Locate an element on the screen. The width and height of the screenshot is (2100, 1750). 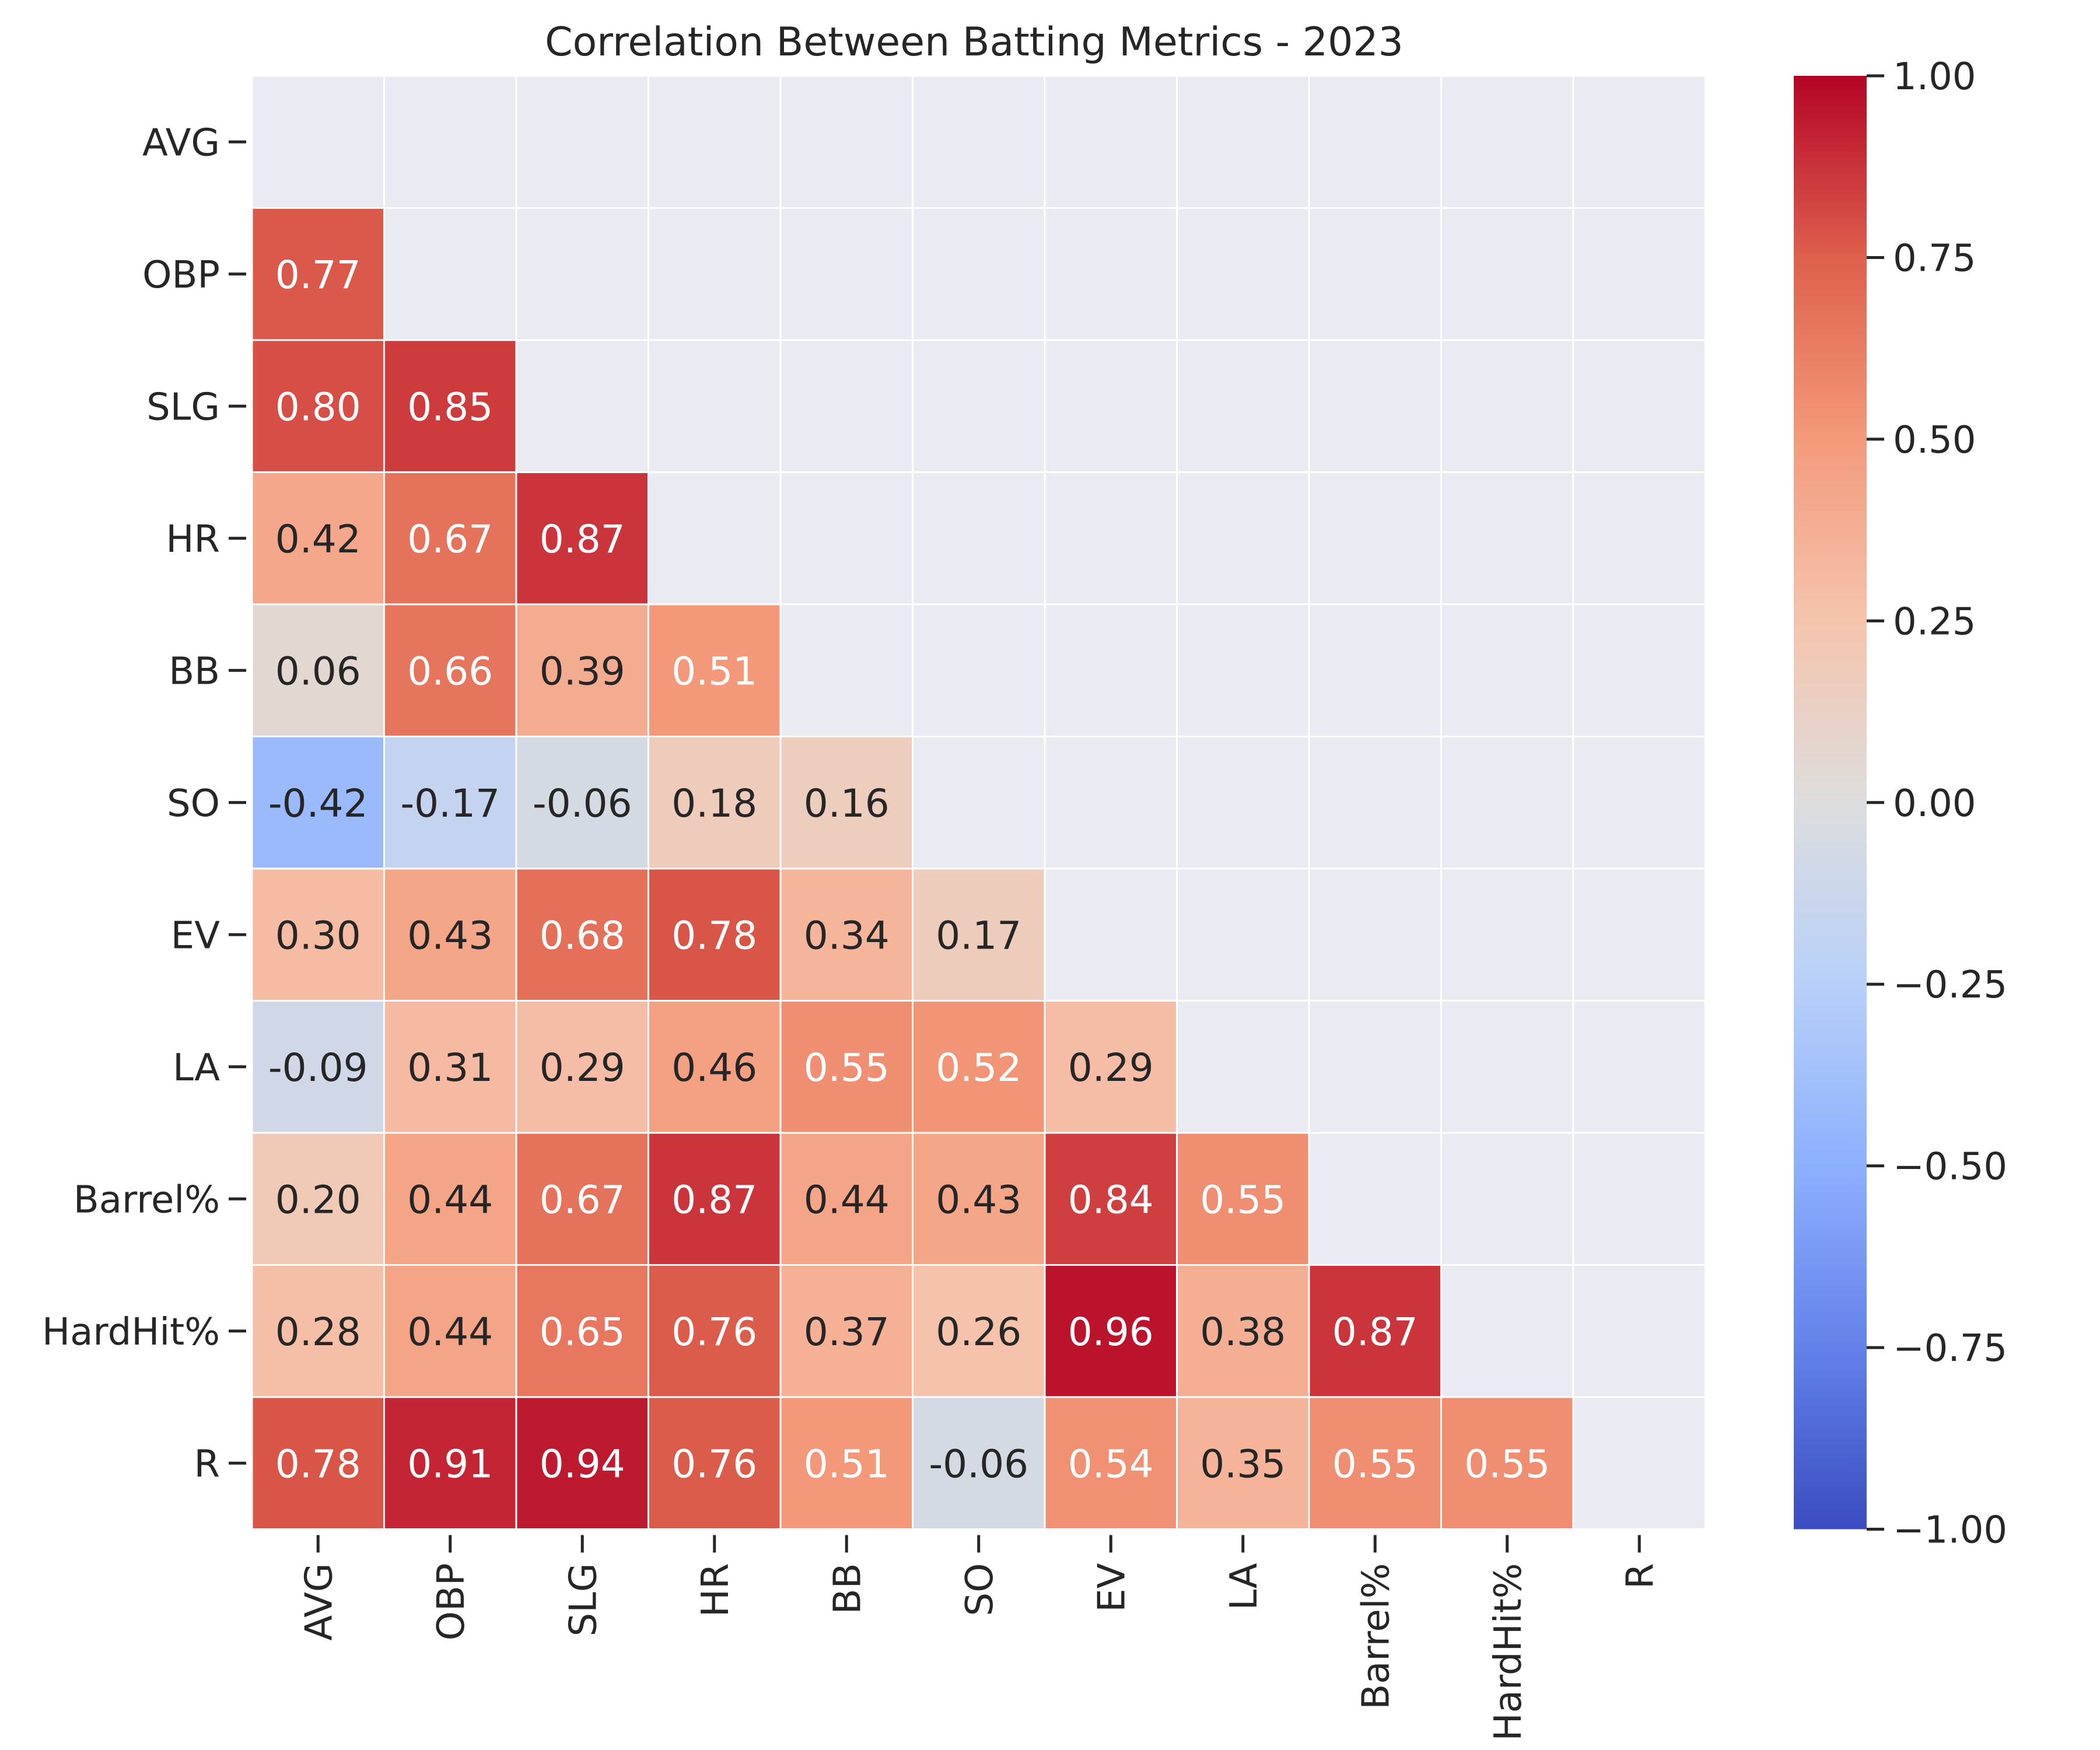
colorbar-gradient is located at coordinates (1831, 803).